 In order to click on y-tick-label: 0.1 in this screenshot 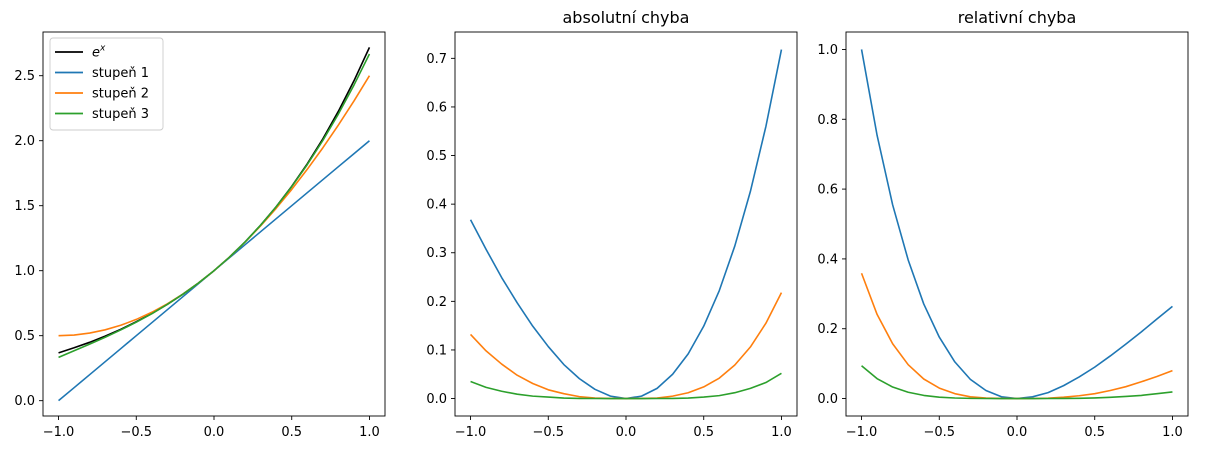, I will do `click(436, 350)`.